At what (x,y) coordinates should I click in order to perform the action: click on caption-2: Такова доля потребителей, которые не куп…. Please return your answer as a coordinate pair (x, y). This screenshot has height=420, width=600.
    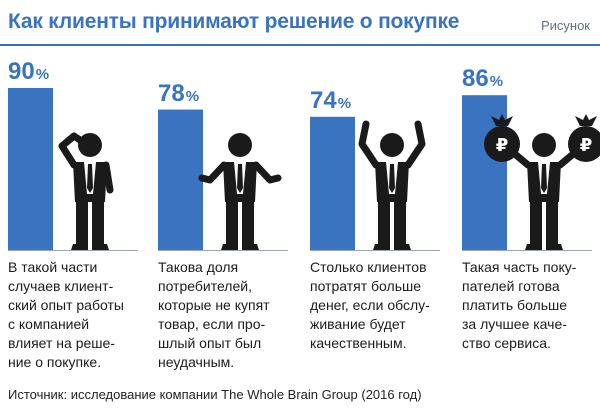
    Looking at the image, I should click on (214, 314).